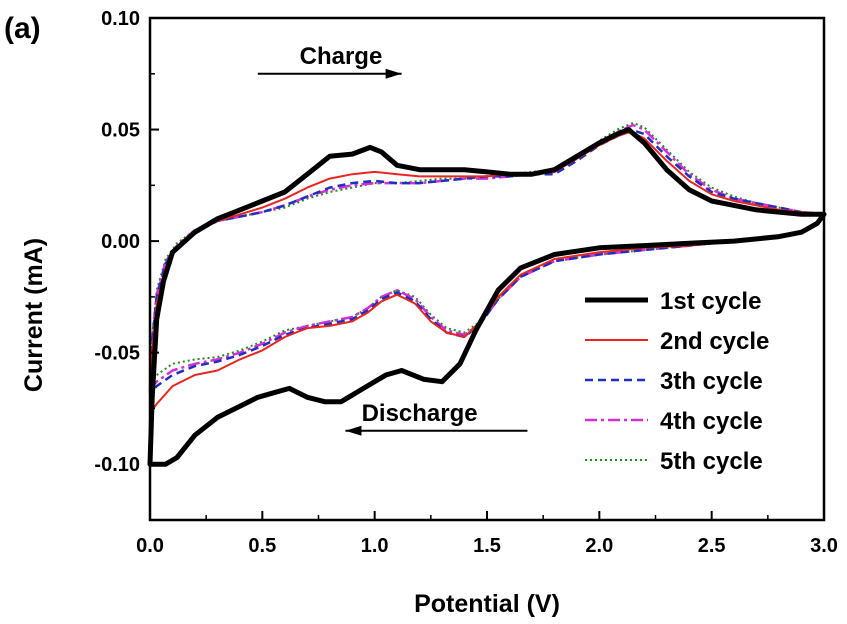 This screenshot has width=847, height=624. I want to click on x-tick-label: 1.5, so click(487, 546).